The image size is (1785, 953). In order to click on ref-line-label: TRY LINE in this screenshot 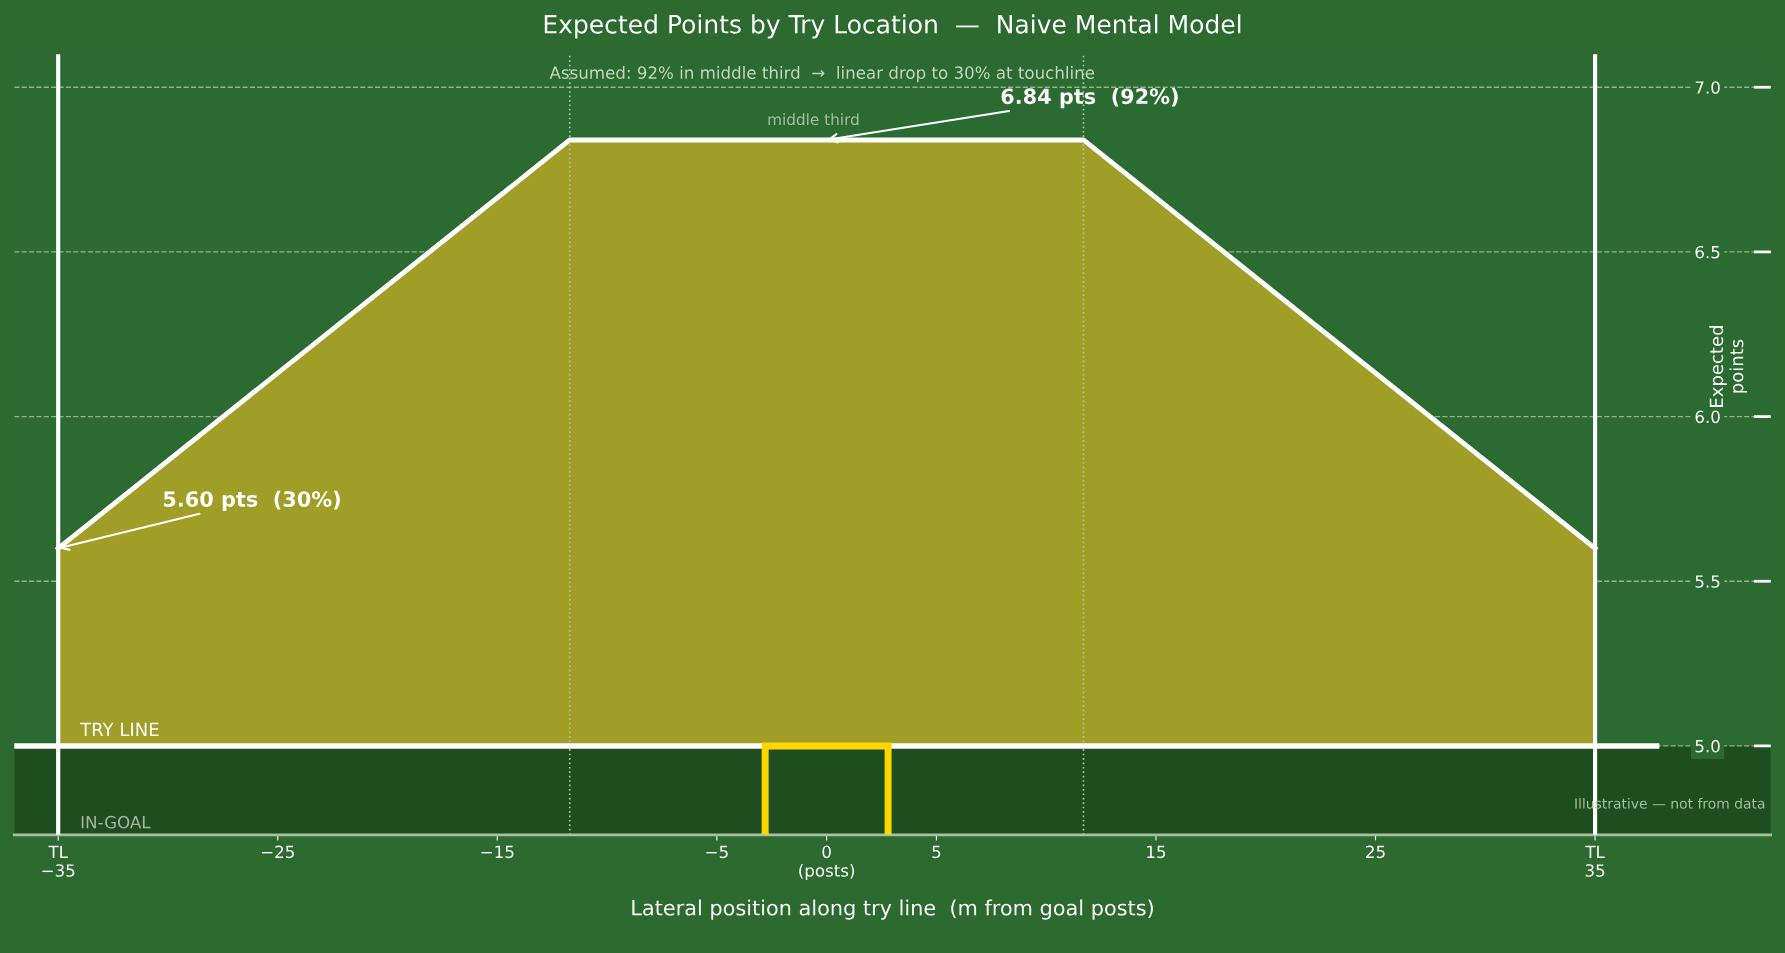, I will do `click(119, 729)`.